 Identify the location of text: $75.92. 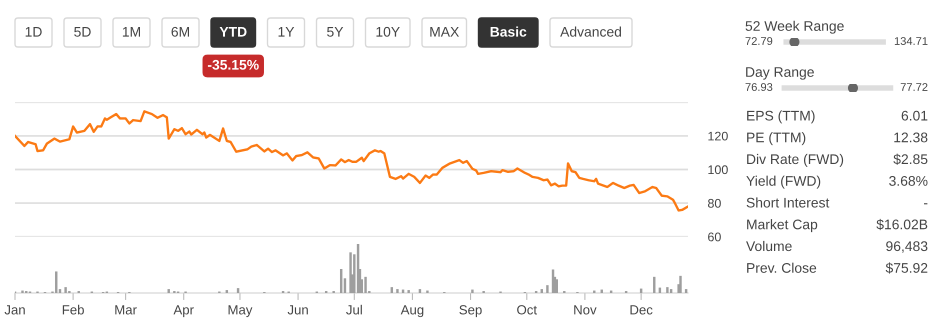
(907, 268).